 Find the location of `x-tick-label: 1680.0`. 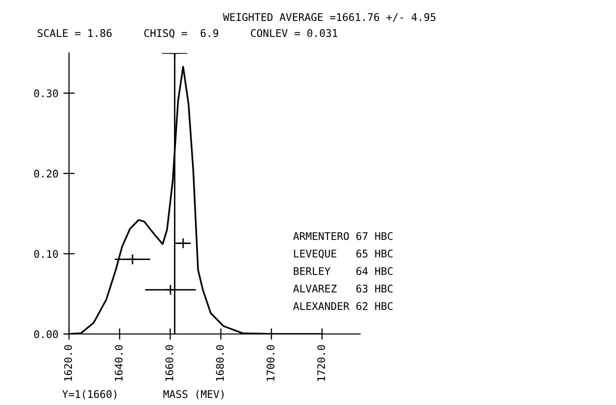

x-tick-label: 1680.0 is located at coordinates (220, 363).